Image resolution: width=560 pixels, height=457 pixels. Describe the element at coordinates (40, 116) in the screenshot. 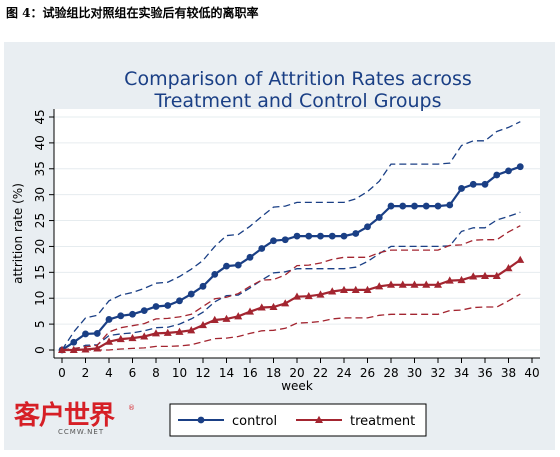

I see `y-tick-label: 45` at that location.